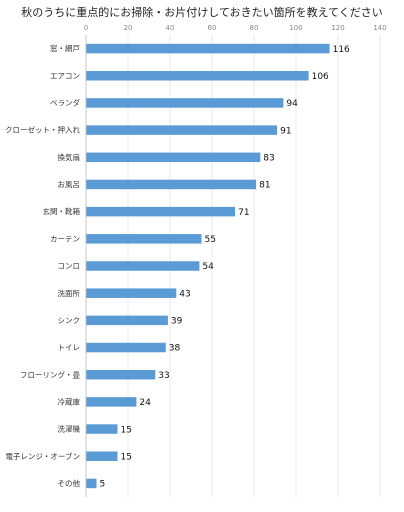 The width and height of the screenshot is (404, 512). What do you see at coordinates (175, 349) in the screenshot?
I see `data-label: 38` at bounding box center [175, 349].